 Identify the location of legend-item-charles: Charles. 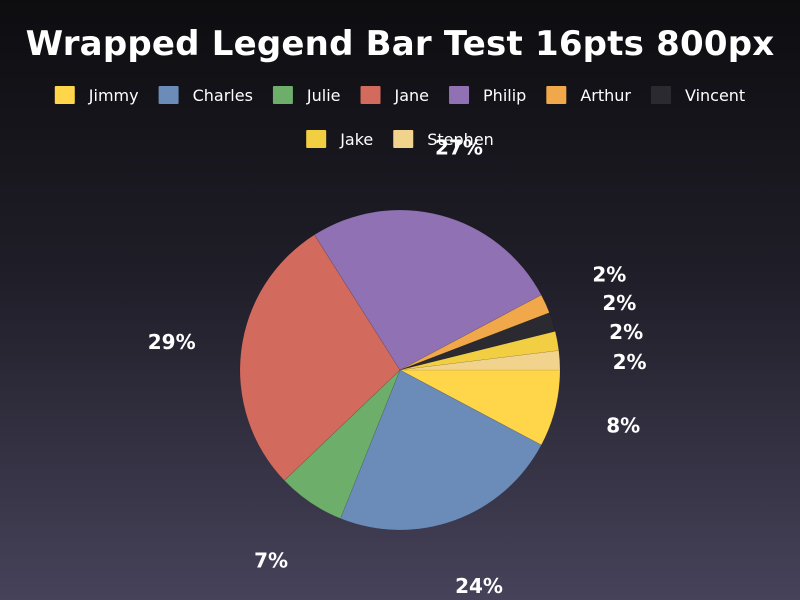
(205, 95).